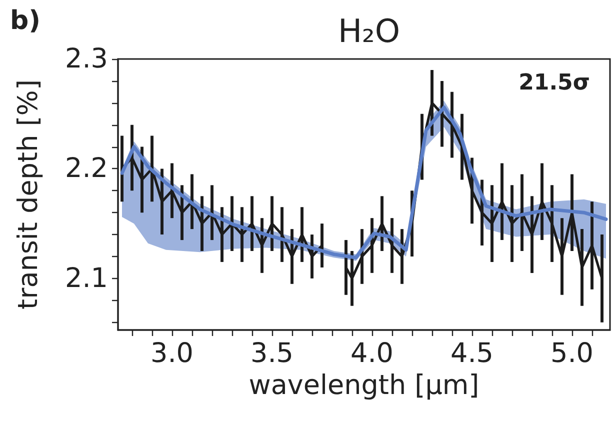 This screenshot has width=614, height=421. I want to click on y-tick-label: 2.2, so click(86, 168).